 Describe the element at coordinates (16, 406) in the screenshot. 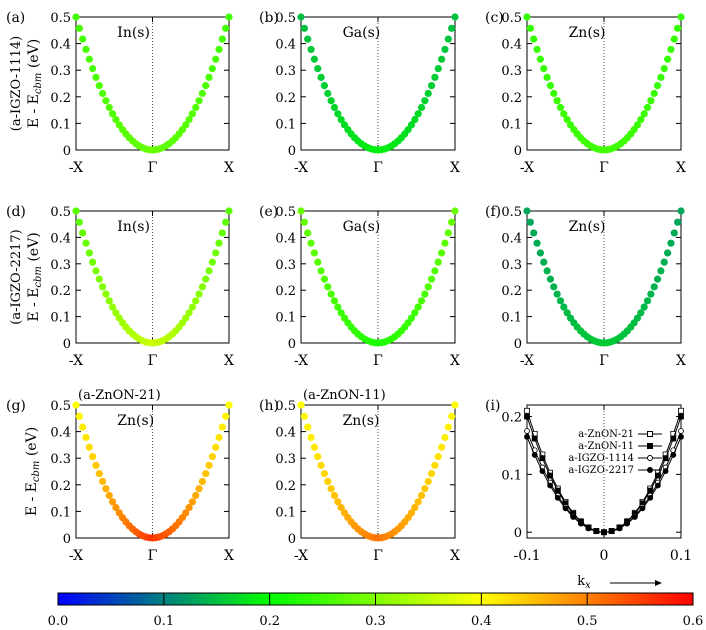

I see `panel-letter: (g)` at that location.